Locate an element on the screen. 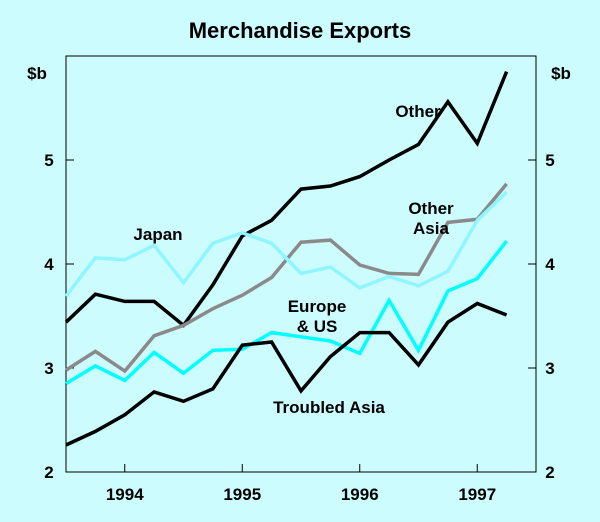 The image size is (600, 522). y-tick-label-left: 2 is located at coordinates (48, 472).